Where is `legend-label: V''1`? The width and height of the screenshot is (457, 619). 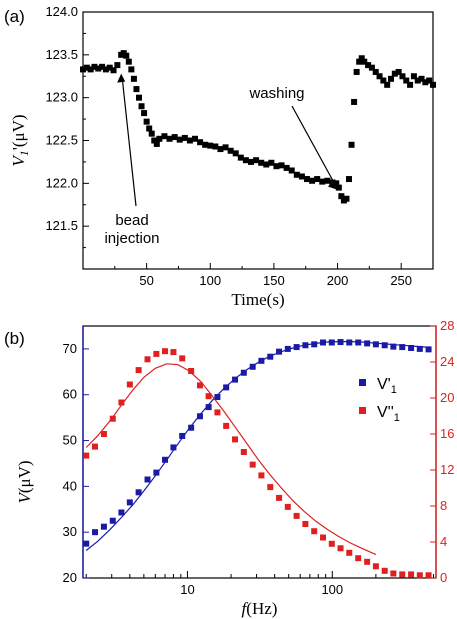
legend-label: V''1 is located at coordinates (388, 414).